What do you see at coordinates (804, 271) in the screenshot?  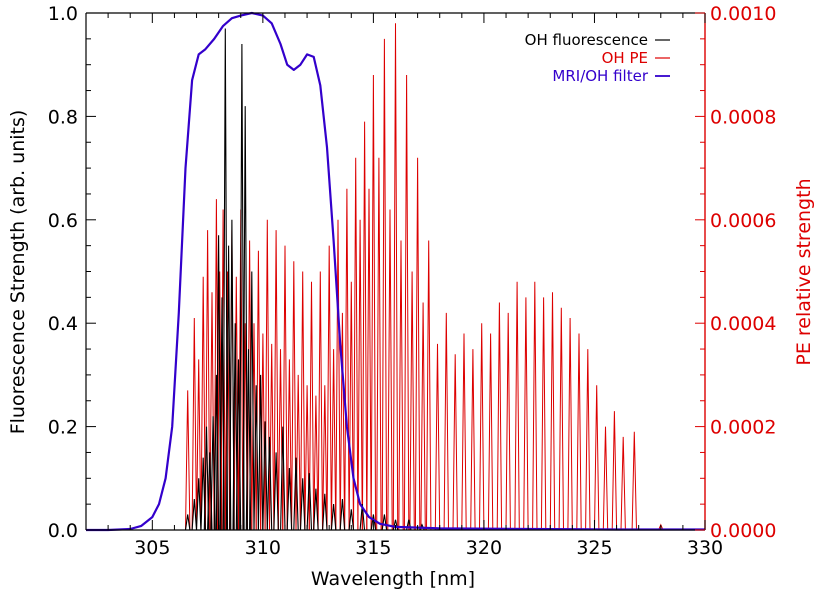 I see `y-axis-title-right: PE relative strength` at bounding box center [804, 271].